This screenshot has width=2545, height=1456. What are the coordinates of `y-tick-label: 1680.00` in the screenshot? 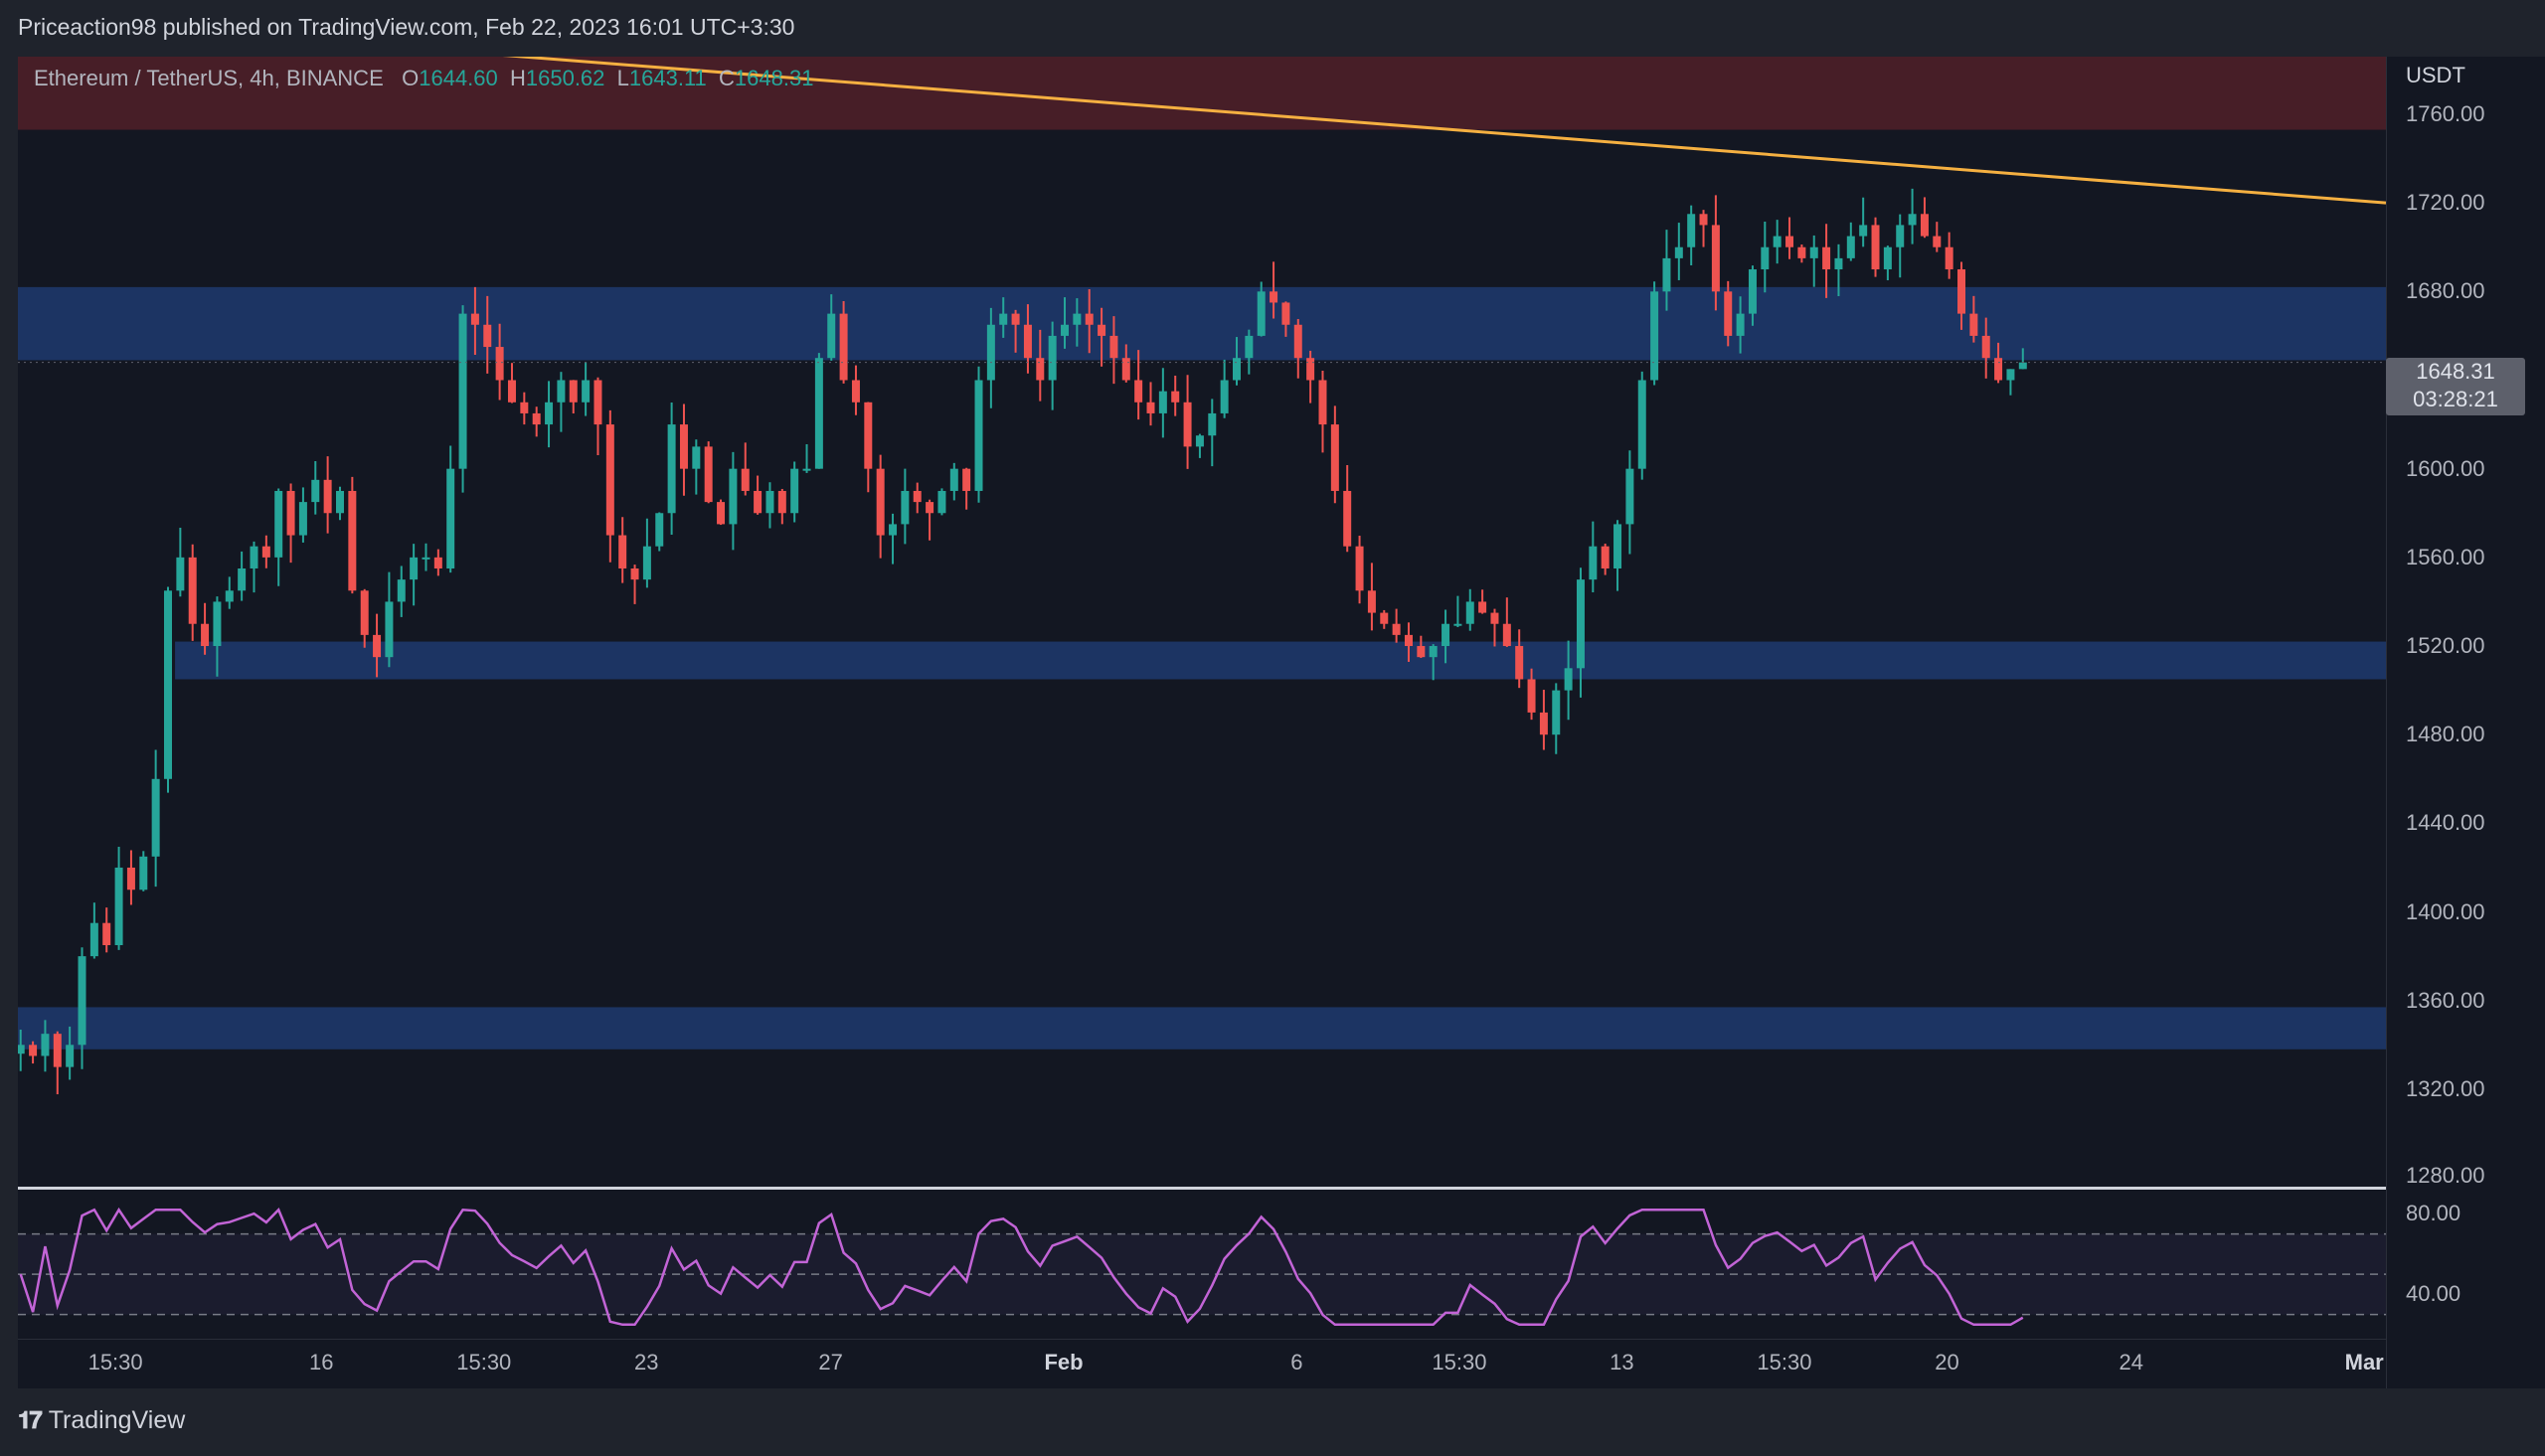 It's located at (2445, 291).